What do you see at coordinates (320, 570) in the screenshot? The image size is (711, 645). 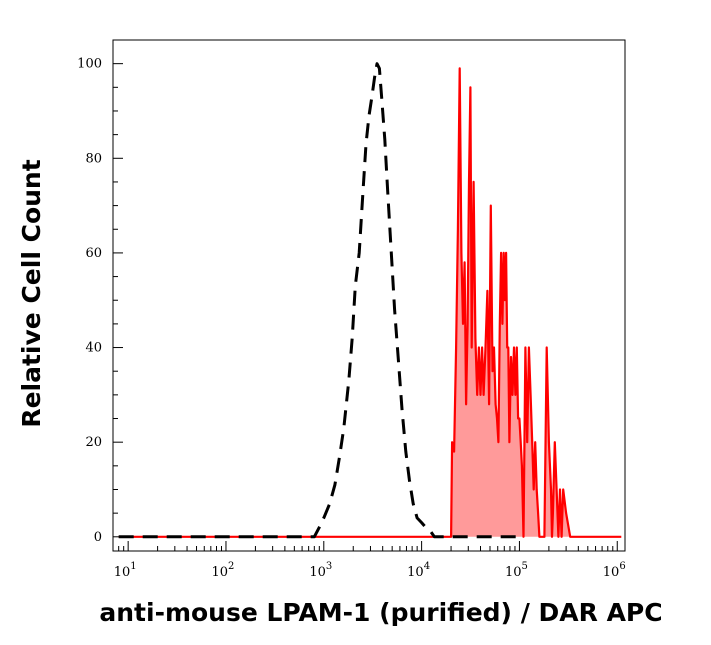 I see `x-tick-label: 10³` at bounding box center [320, 570].